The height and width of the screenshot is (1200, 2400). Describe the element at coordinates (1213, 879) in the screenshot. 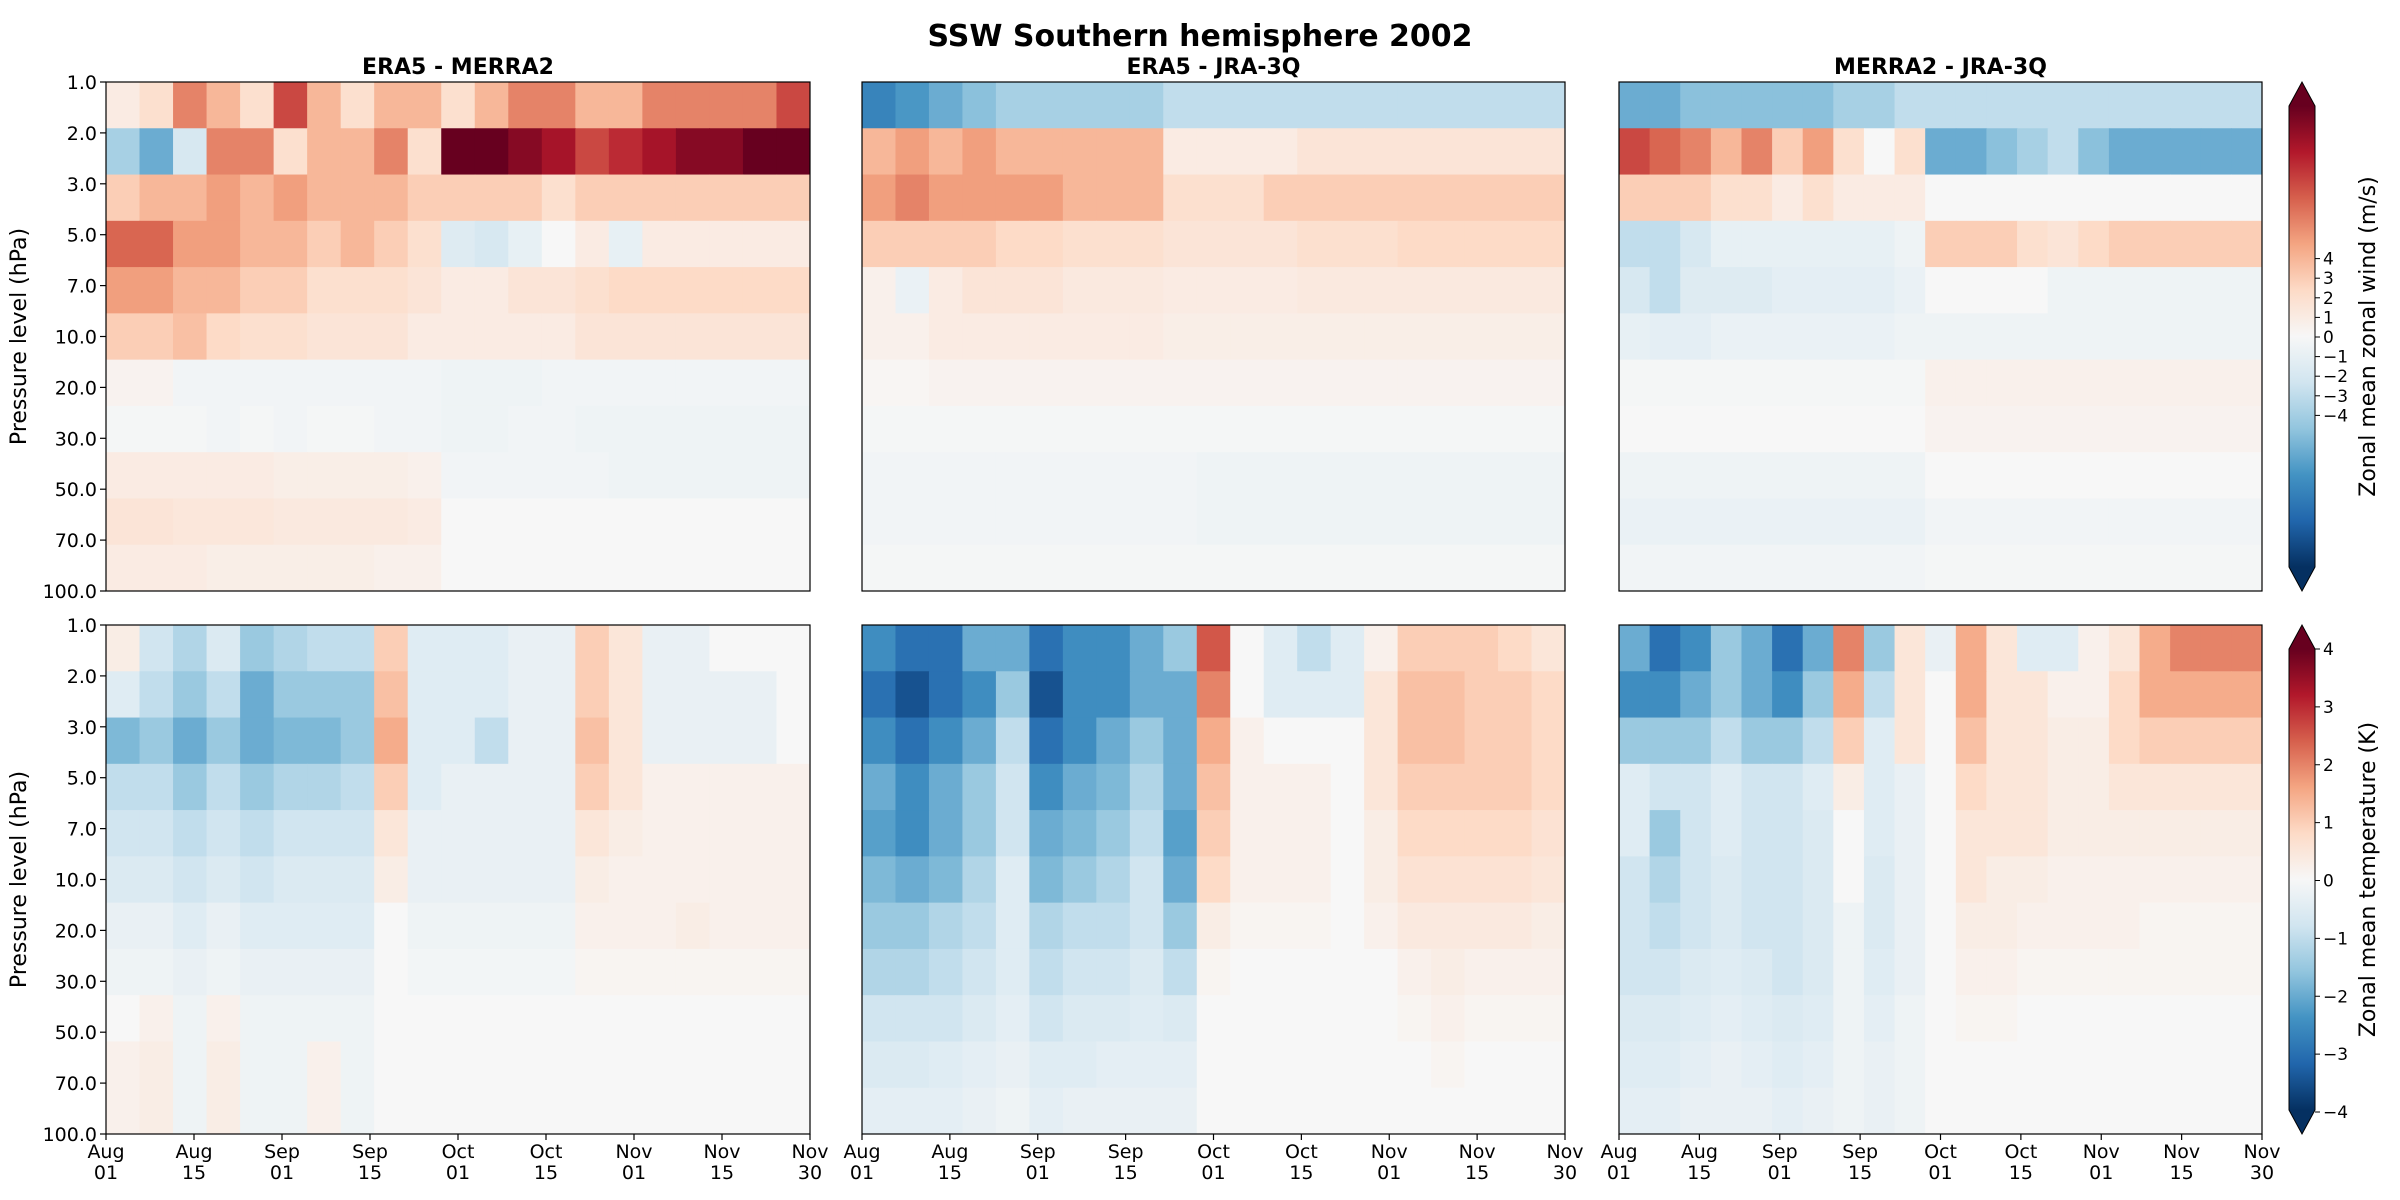

I see `heatmap-cells` at that location.